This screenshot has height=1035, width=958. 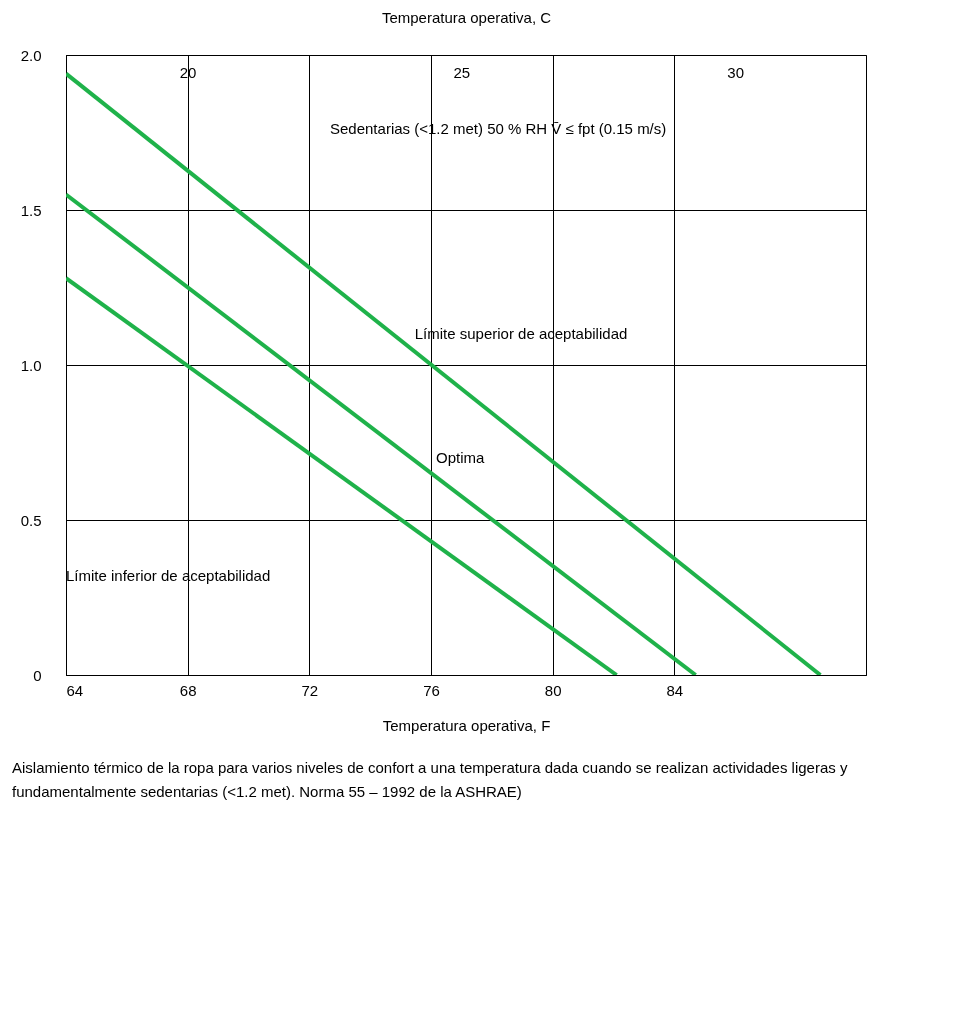 What do you see at coordinates (188, 690) in the screenshot?
I see `x-tick-label: 68` at bounding box center [188, 690].